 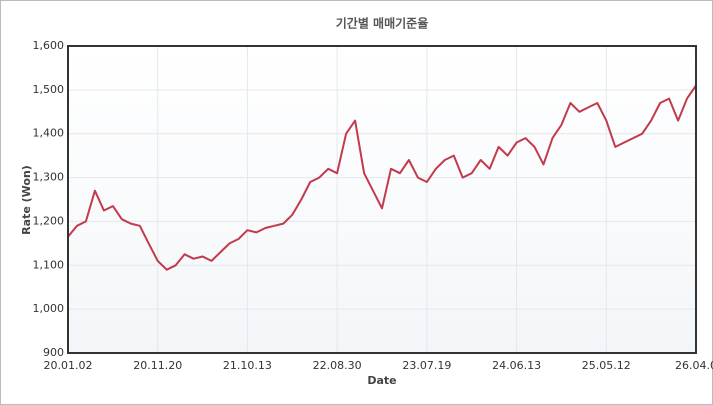 What do you see at coordinates (694, 365) in the screenshot?
I see `x-tick-label: 26.04.0` at bounding box center [694, 365].